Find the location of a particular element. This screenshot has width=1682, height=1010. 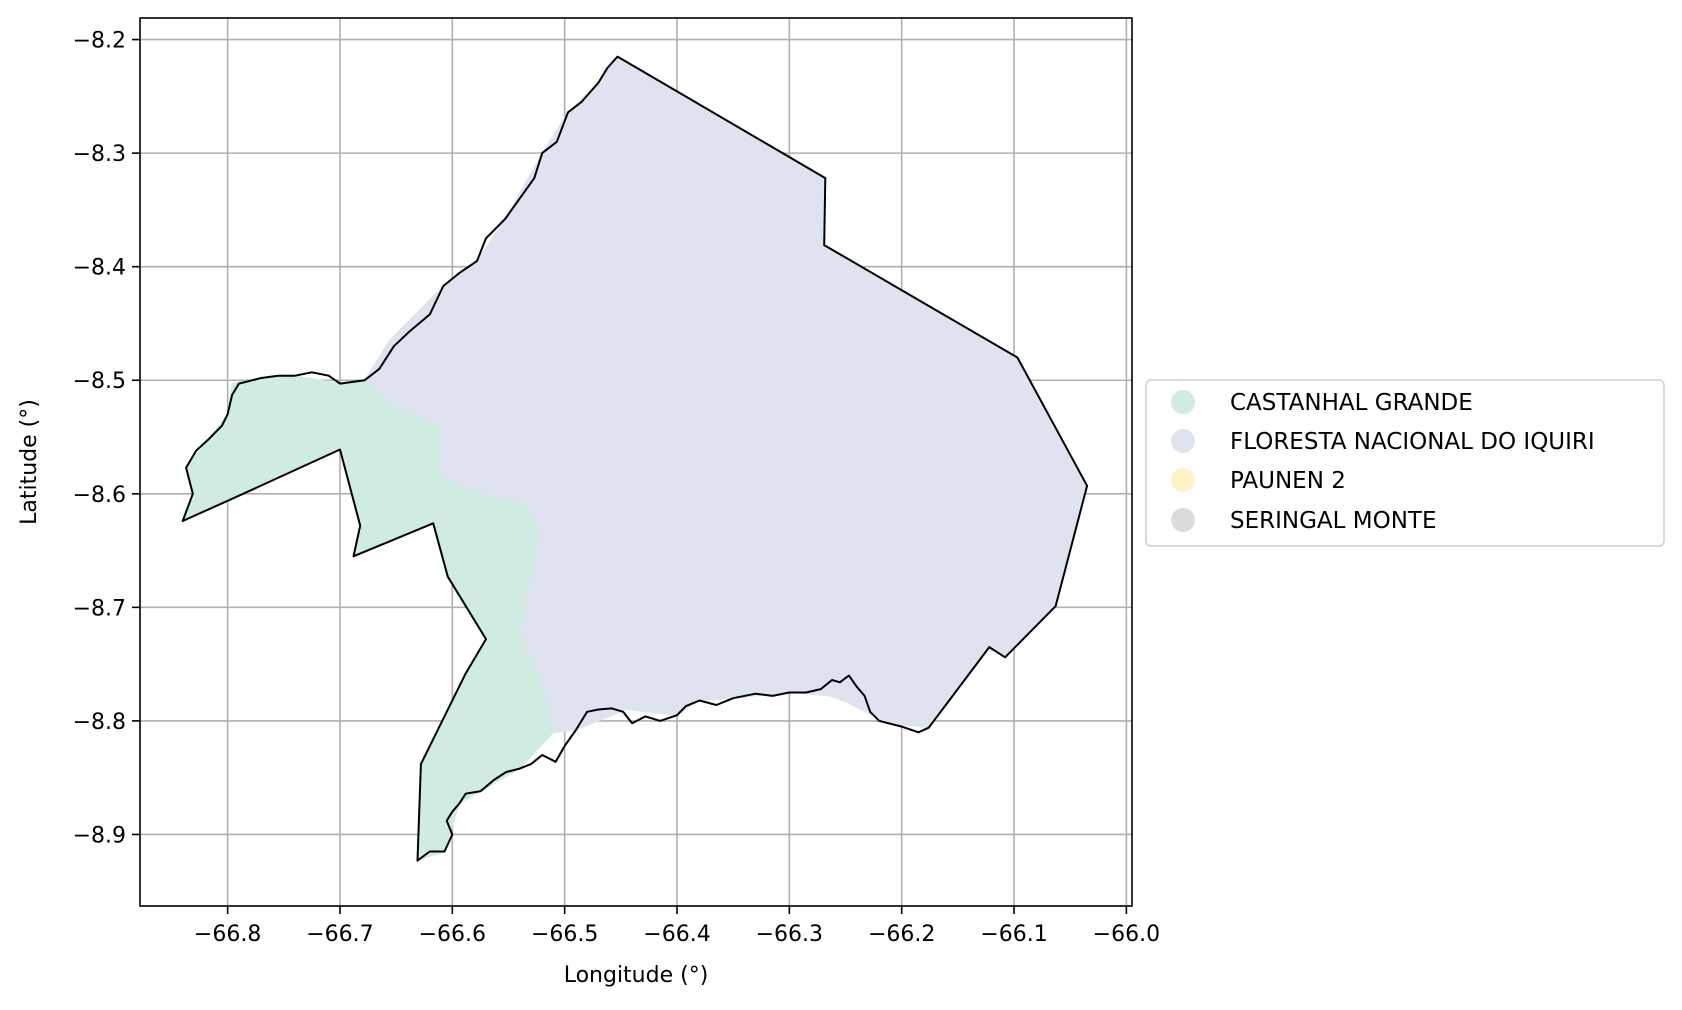

y-tick-label: −8.2 is located at coordinates (99, 41).